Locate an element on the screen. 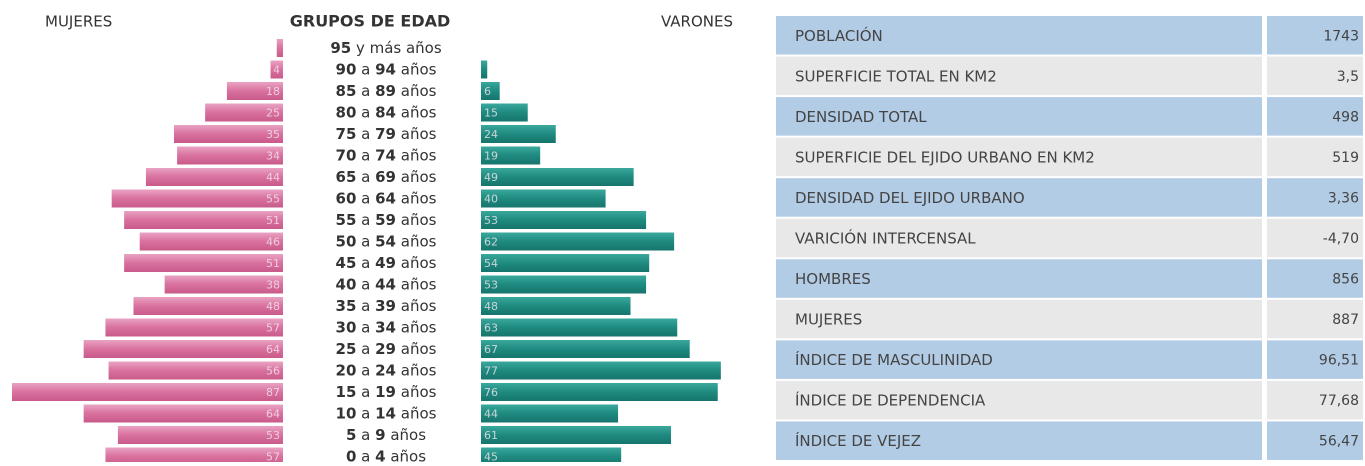 This screenshot has height=466, width=1365. bar-value-label: 38 is located at coordinates (273, 285).